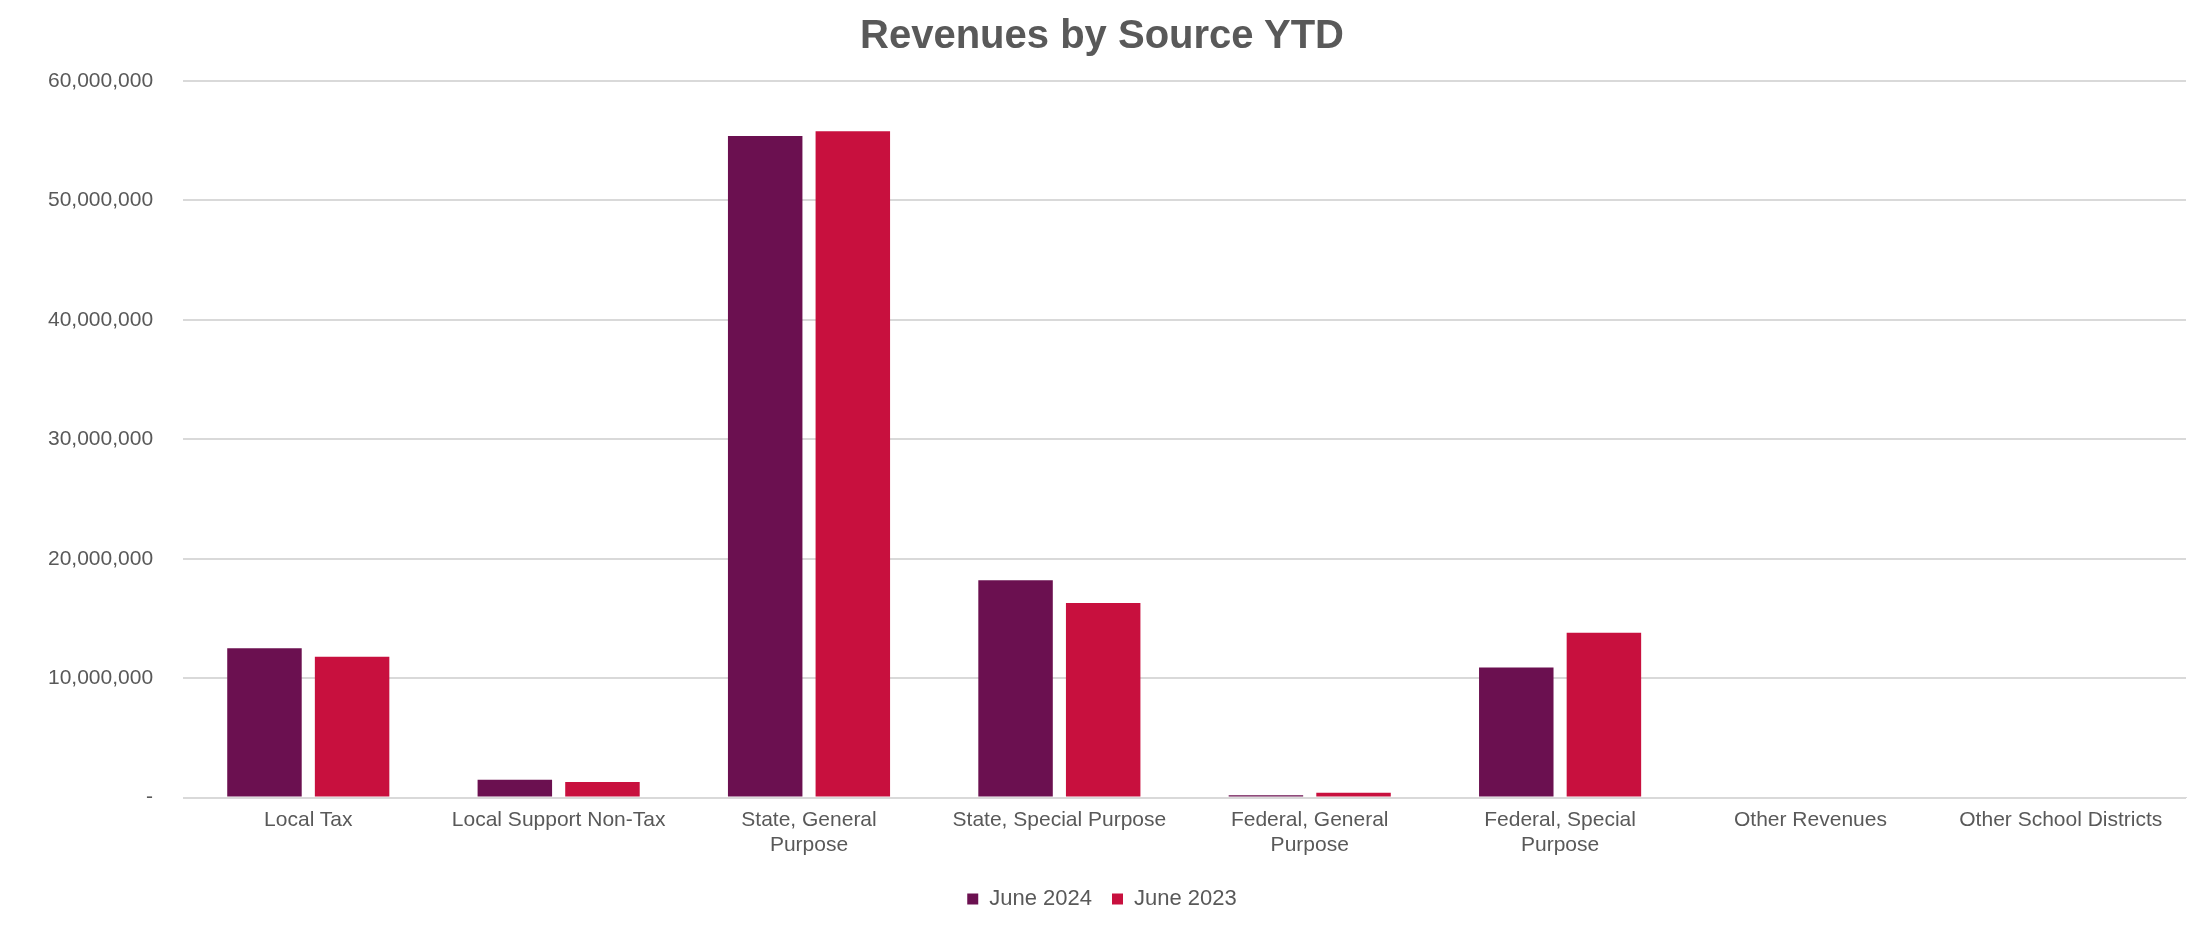 This screenshot has width=2204, height=933. What do you see at coordinates (1102, 34) in the screenshot?
I see `chart-title: Revenues by Source YTD` at bounding box center [1102, 34].